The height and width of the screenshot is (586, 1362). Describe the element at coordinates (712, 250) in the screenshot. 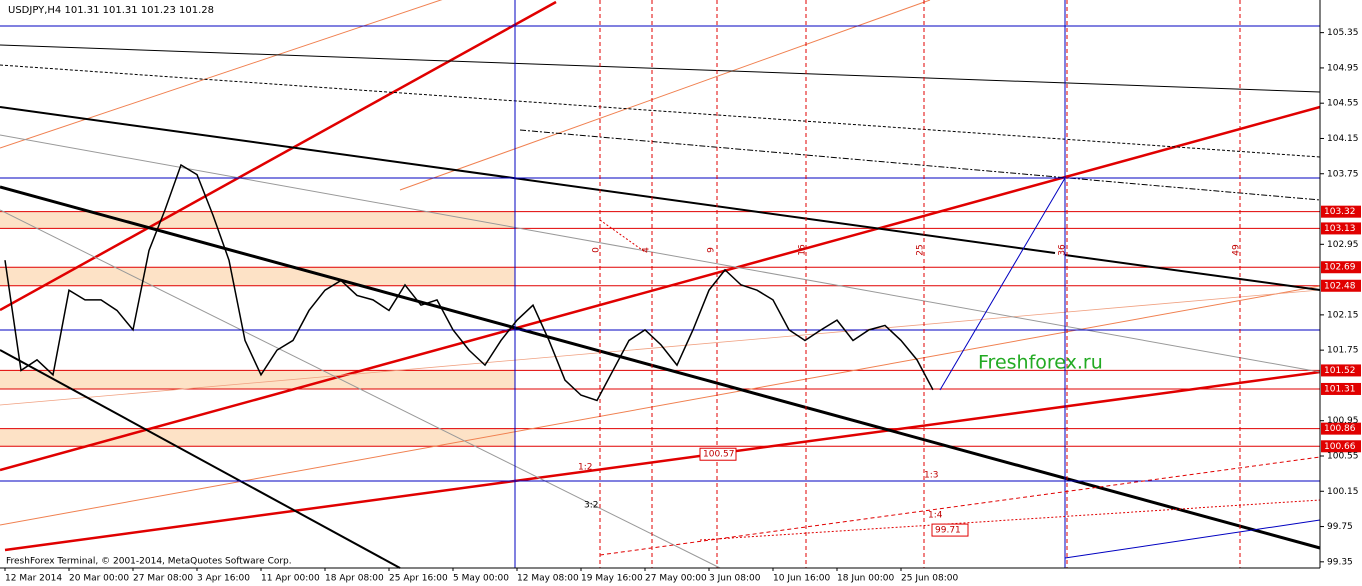

I see `time-mark: 9` at that location.